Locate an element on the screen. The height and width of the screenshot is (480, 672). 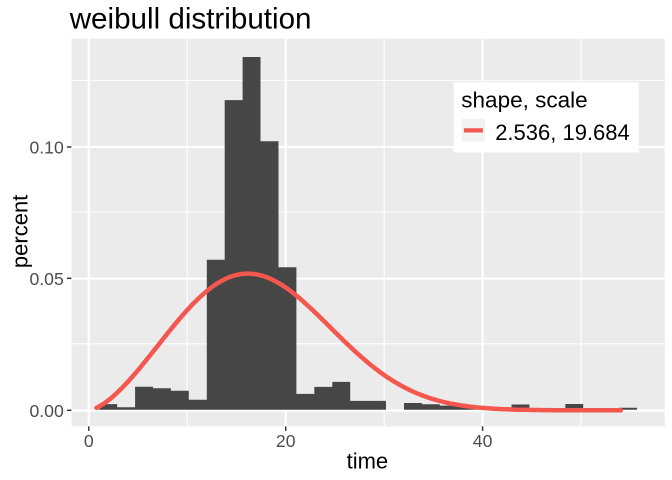
svg-text: 0.05 is located at coordinates (47, 279).